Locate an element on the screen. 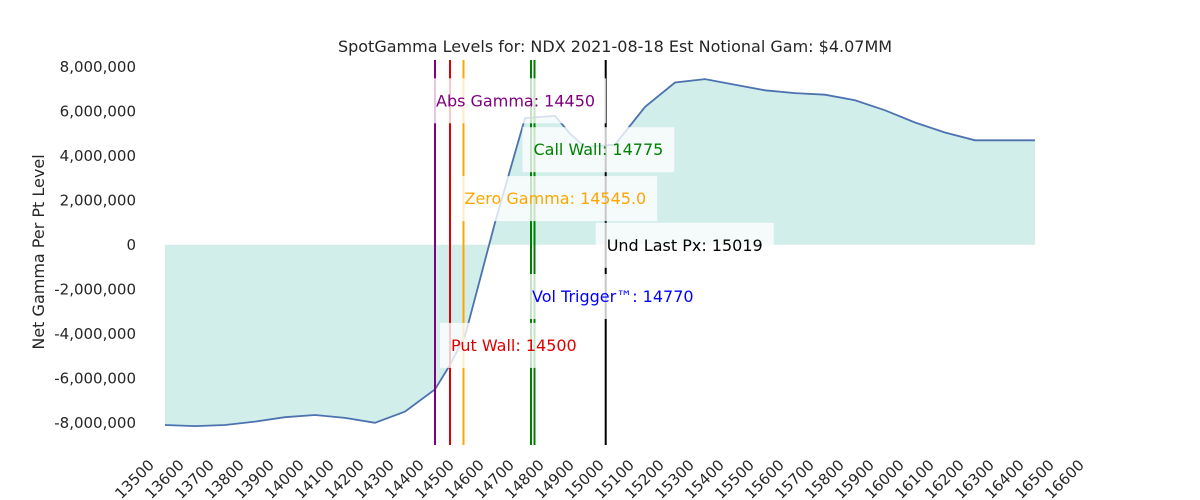 Image resolution: width=1200 pixels, height=500 pixels. y-tick-label: 8,000,000 is located at coordinates (98, 67).